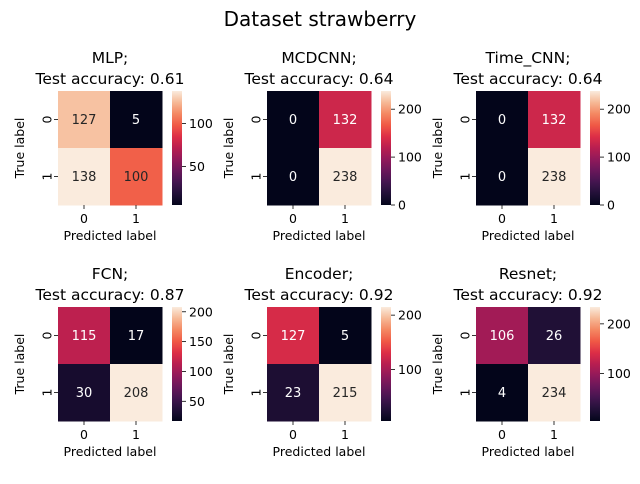  Describe the element at coordinates (110, 295) in the screenshot. I see `panel-title-line: Test accuracy: 0.87` at that location.